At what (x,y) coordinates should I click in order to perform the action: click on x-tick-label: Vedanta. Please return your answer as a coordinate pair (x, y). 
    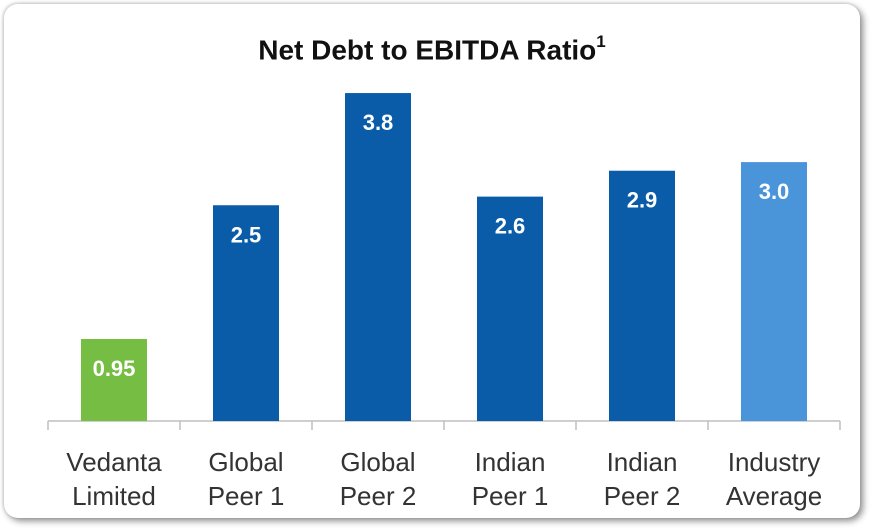
    Looking at the image, I should click on (114, 462).